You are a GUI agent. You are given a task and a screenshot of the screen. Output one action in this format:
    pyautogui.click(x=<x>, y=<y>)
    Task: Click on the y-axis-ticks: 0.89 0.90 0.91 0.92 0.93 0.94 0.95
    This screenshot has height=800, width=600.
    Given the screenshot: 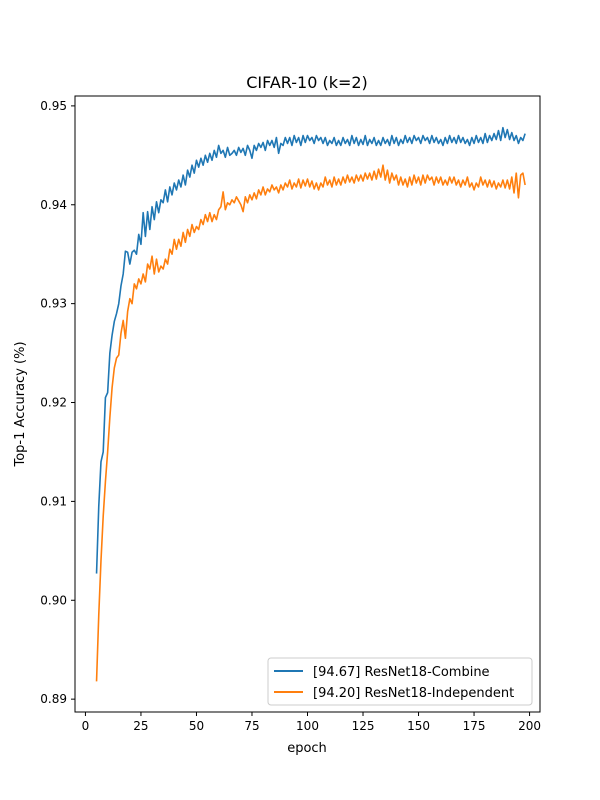 What is the action you would take?
    pyautogui.click(x=57, y=402)
    